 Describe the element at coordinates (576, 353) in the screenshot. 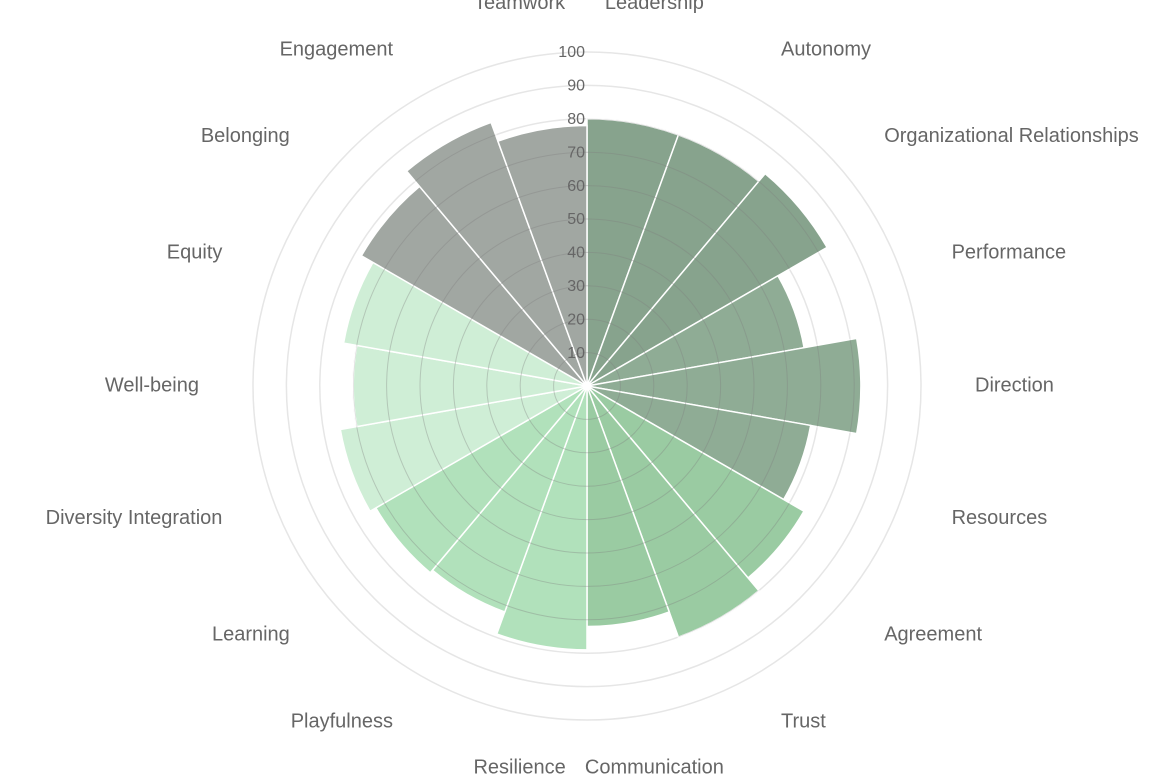

I see `tick-label-10: 10` at that location.